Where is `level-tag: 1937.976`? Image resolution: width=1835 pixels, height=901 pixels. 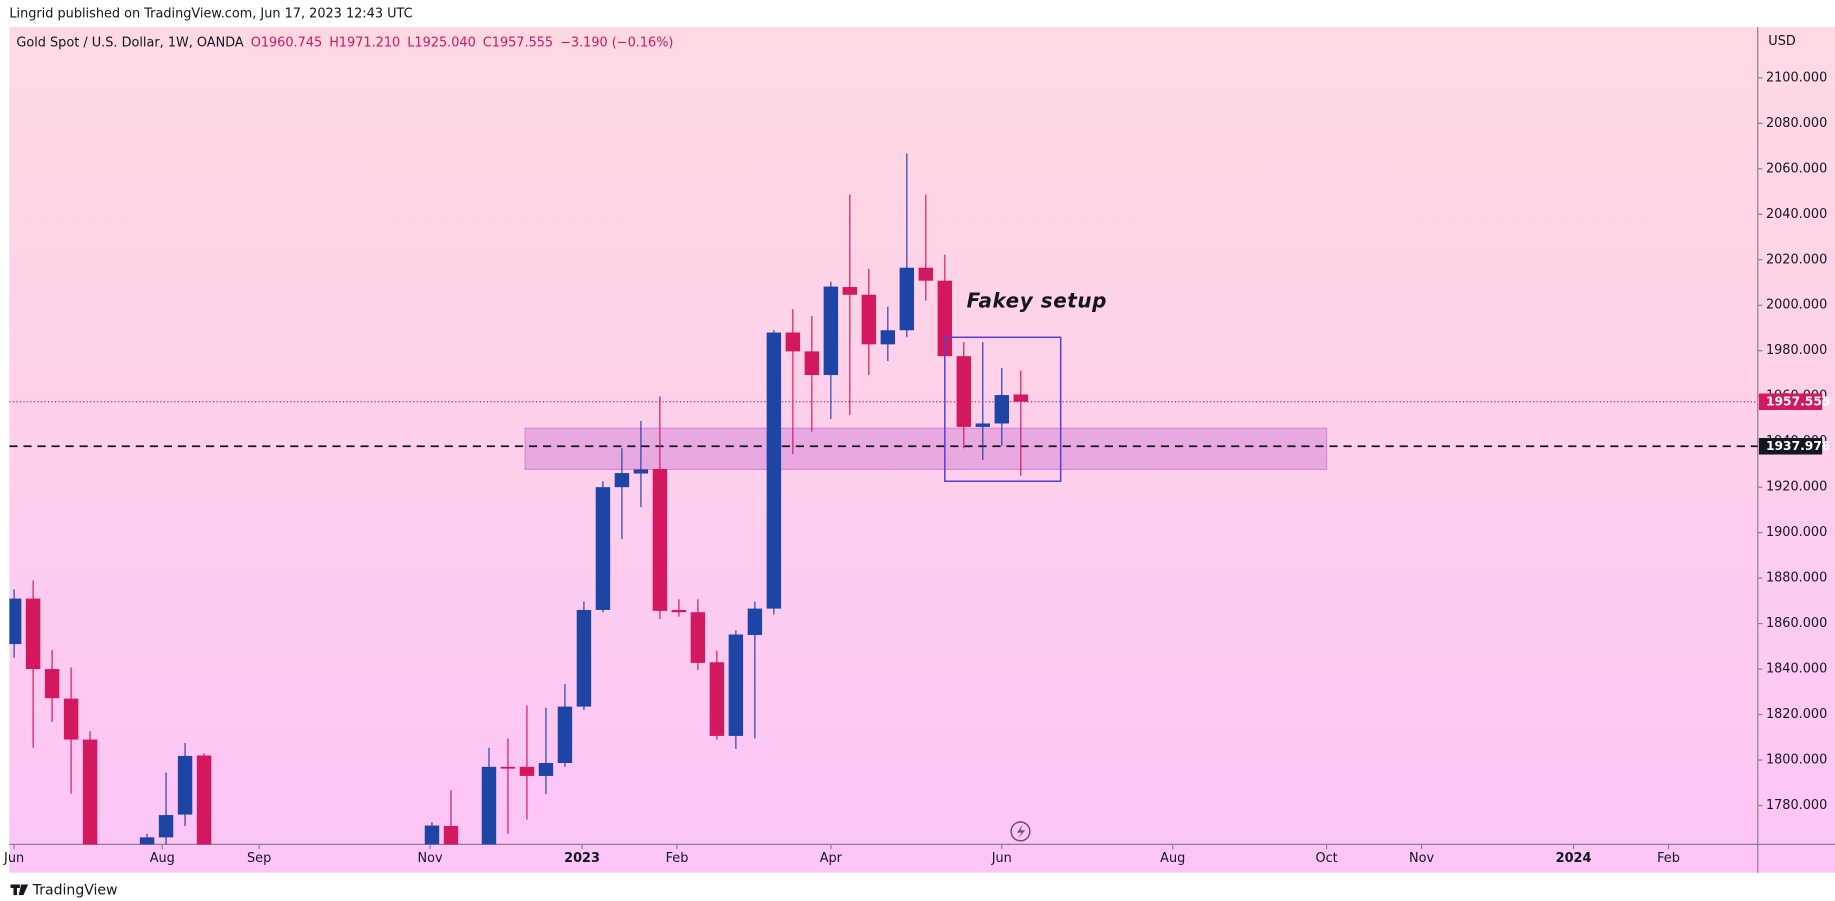 level-tag: 1937.976 is located at coordinates (1798, 446).